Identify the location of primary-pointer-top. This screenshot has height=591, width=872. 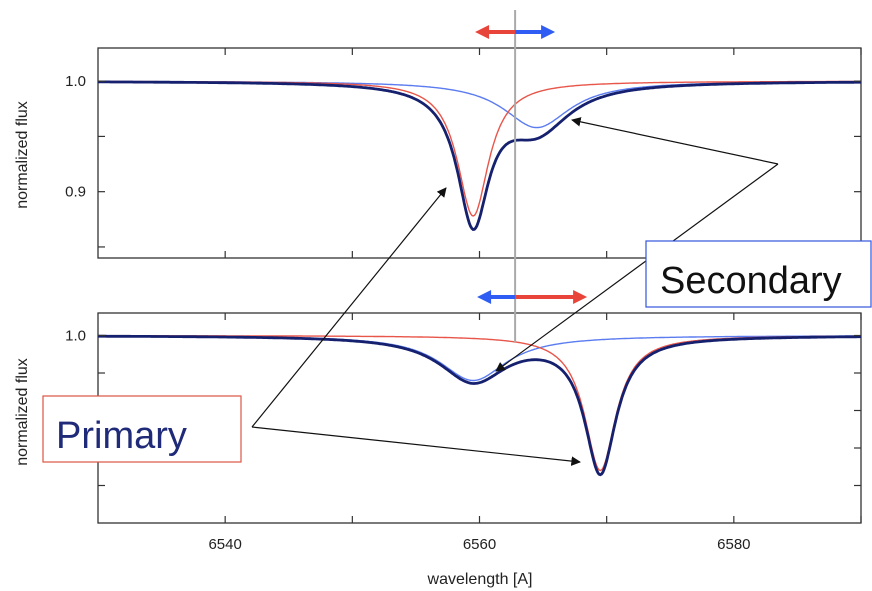
(349, 307).